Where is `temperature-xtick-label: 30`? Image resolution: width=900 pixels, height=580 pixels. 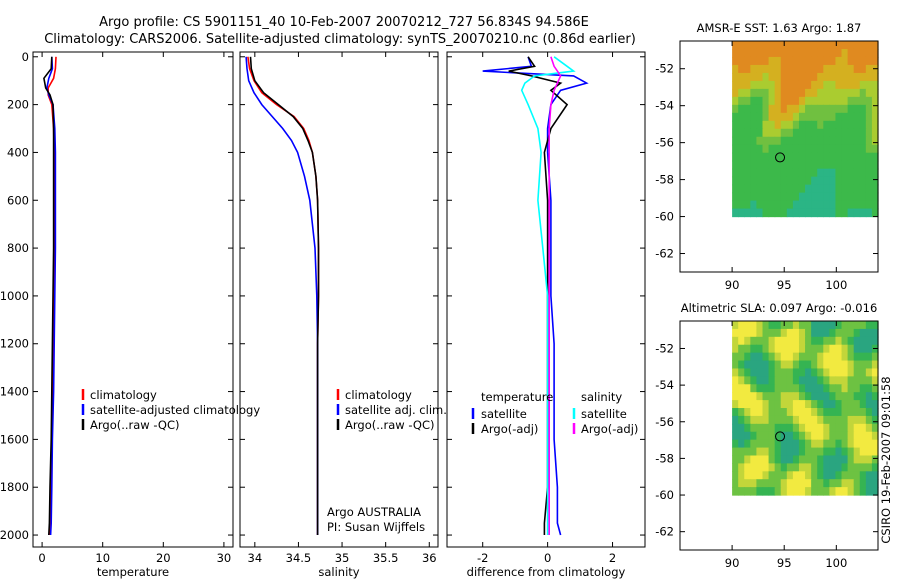 temperature-xtick-label: 30 is located at coordinates (224, 558).